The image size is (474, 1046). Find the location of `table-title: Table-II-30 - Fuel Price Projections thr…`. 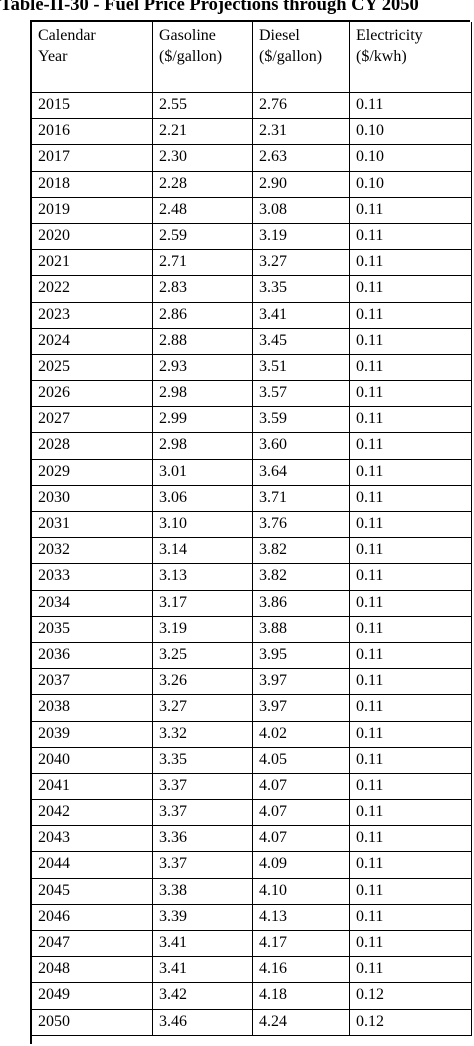

table-title: Table-II-30 - Fuel Price Projections thr… is located at coordinates (209, 7).